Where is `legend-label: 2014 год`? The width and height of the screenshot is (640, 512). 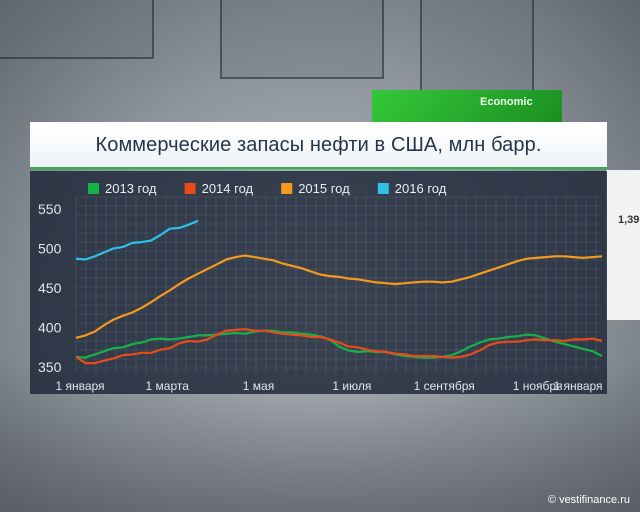 legend-label: 2014 год is located at coordinates (228, 188).